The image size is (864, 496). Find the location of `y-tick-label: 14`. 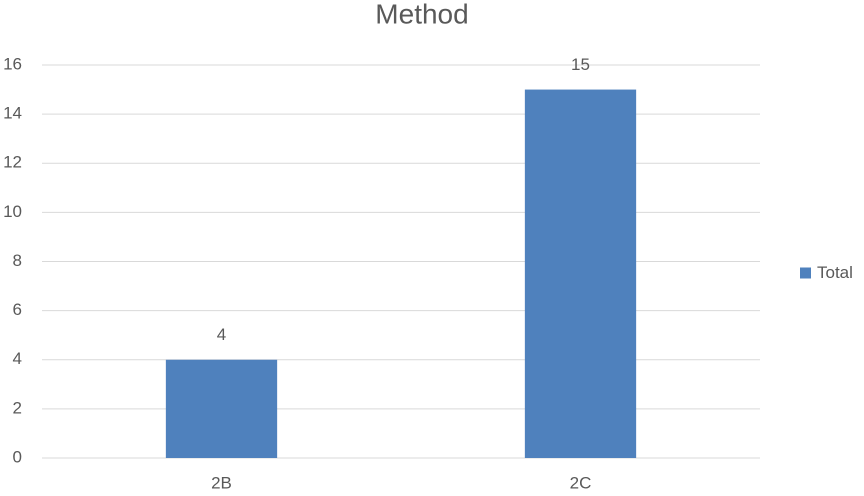

y-tick-label: 14 is located at coordinates (12, 113).